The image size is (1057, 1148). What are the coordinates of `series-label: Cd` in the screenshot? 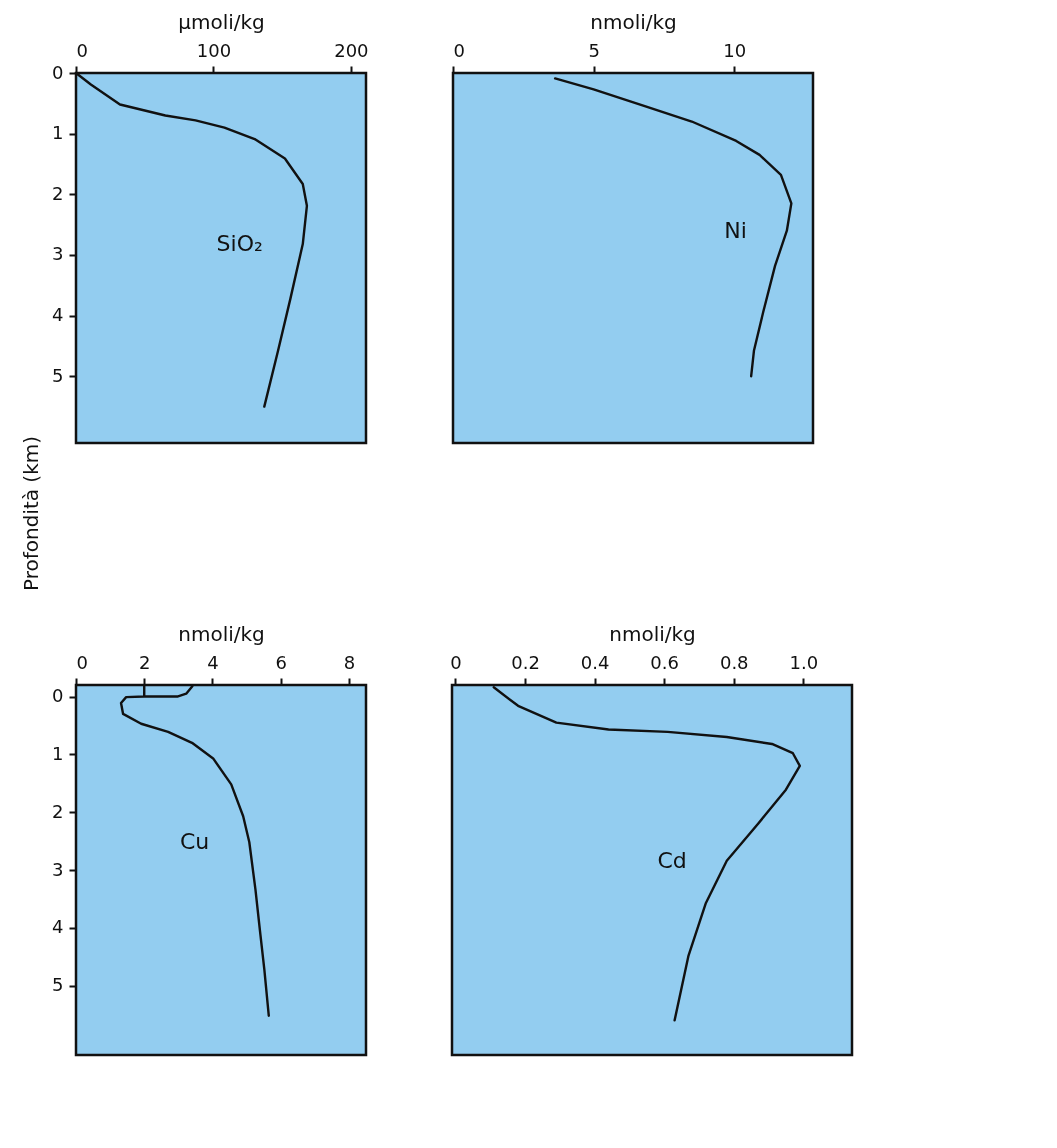 It's located at (672, 860).